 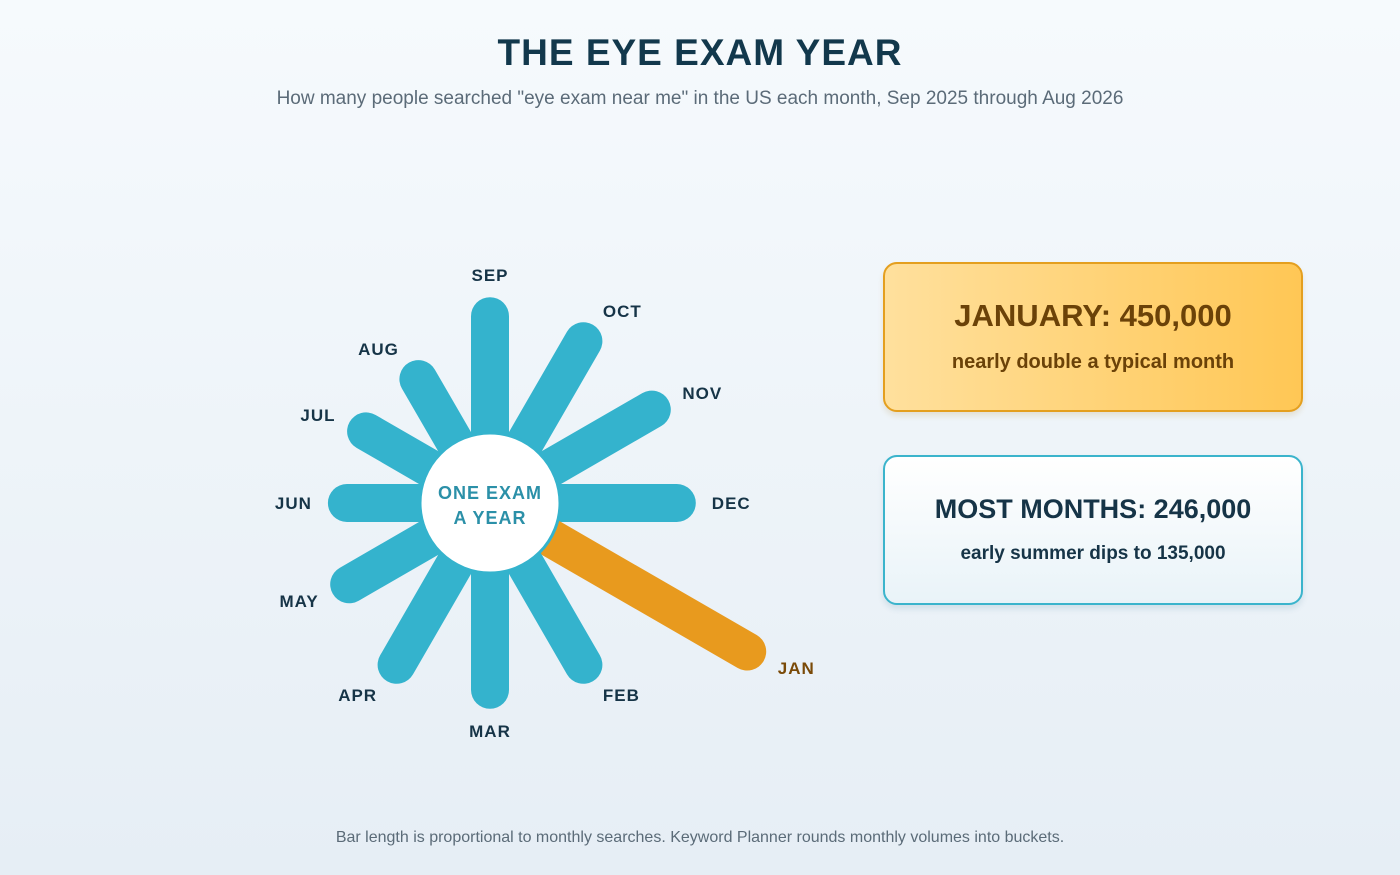 I want to click on month-label-aug: AUG, so click(x=378, y=349).